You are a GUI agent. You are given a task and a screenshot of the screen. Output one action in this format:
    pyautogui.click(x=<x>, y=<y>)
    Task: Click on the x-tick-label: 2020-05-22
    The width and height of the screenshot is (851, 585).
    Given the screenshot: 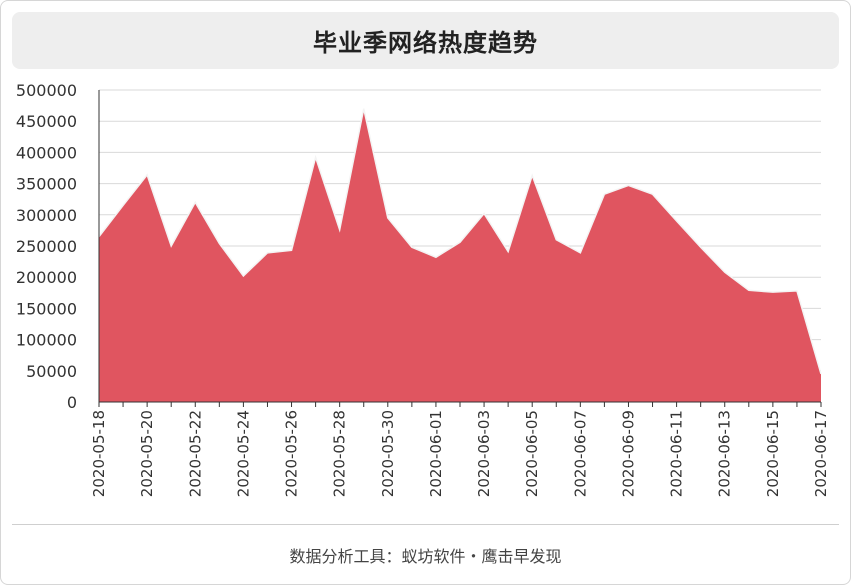 What is the action you would take?
    pyautogui.click(x=195, y=453)
    